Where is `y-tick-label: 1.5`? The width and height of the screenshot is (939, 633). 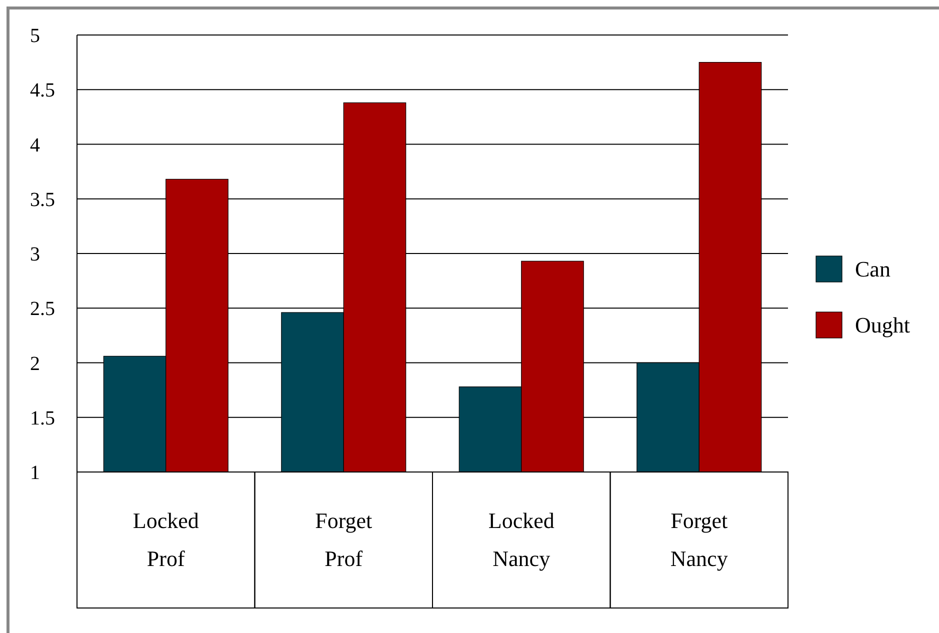
y-tick-label: 1.5 is located at coordinates (42, 418).